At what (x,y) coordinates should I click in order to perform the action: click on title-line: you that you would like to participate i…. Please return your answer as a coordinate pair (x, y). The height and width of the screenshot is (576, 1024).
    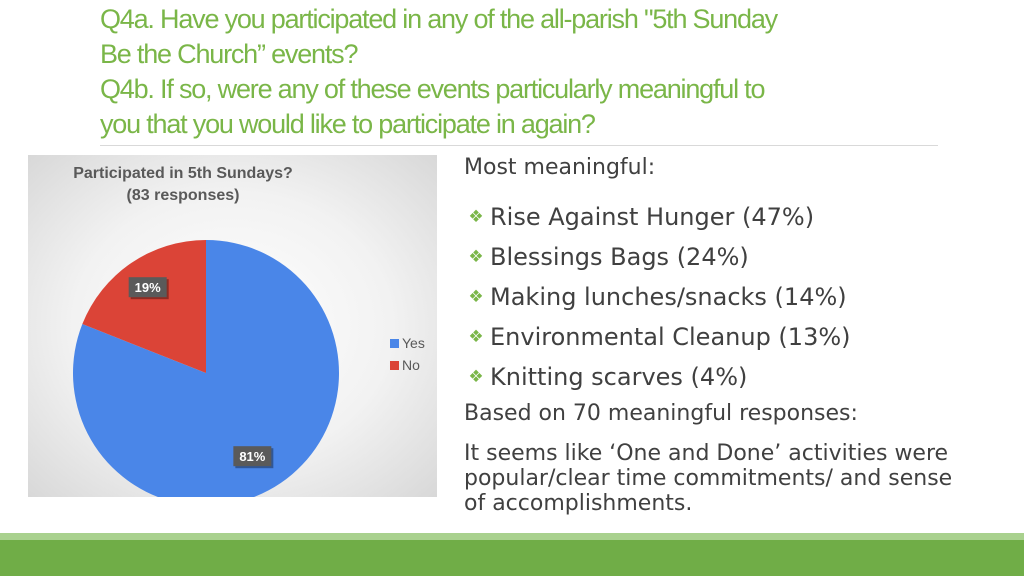
    Looking at the image, I should click on (348, 124).